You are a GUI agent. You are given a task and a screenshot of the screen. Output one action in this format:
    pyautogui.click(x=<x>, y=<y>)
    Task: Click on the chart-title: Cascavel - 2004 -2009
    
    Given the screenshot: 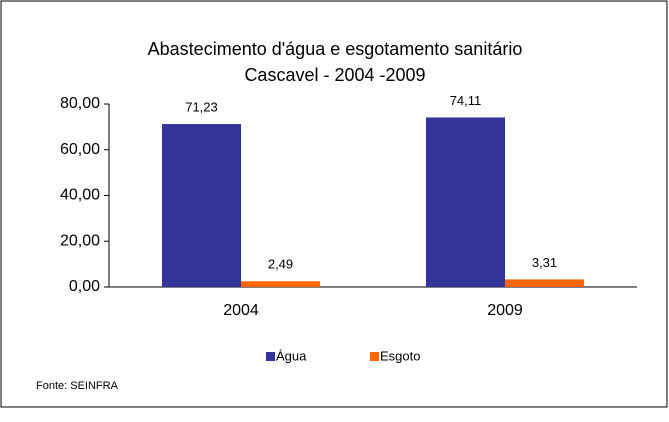 What is the action you would take?
    pyautogui.click(x=334, y=75)
    